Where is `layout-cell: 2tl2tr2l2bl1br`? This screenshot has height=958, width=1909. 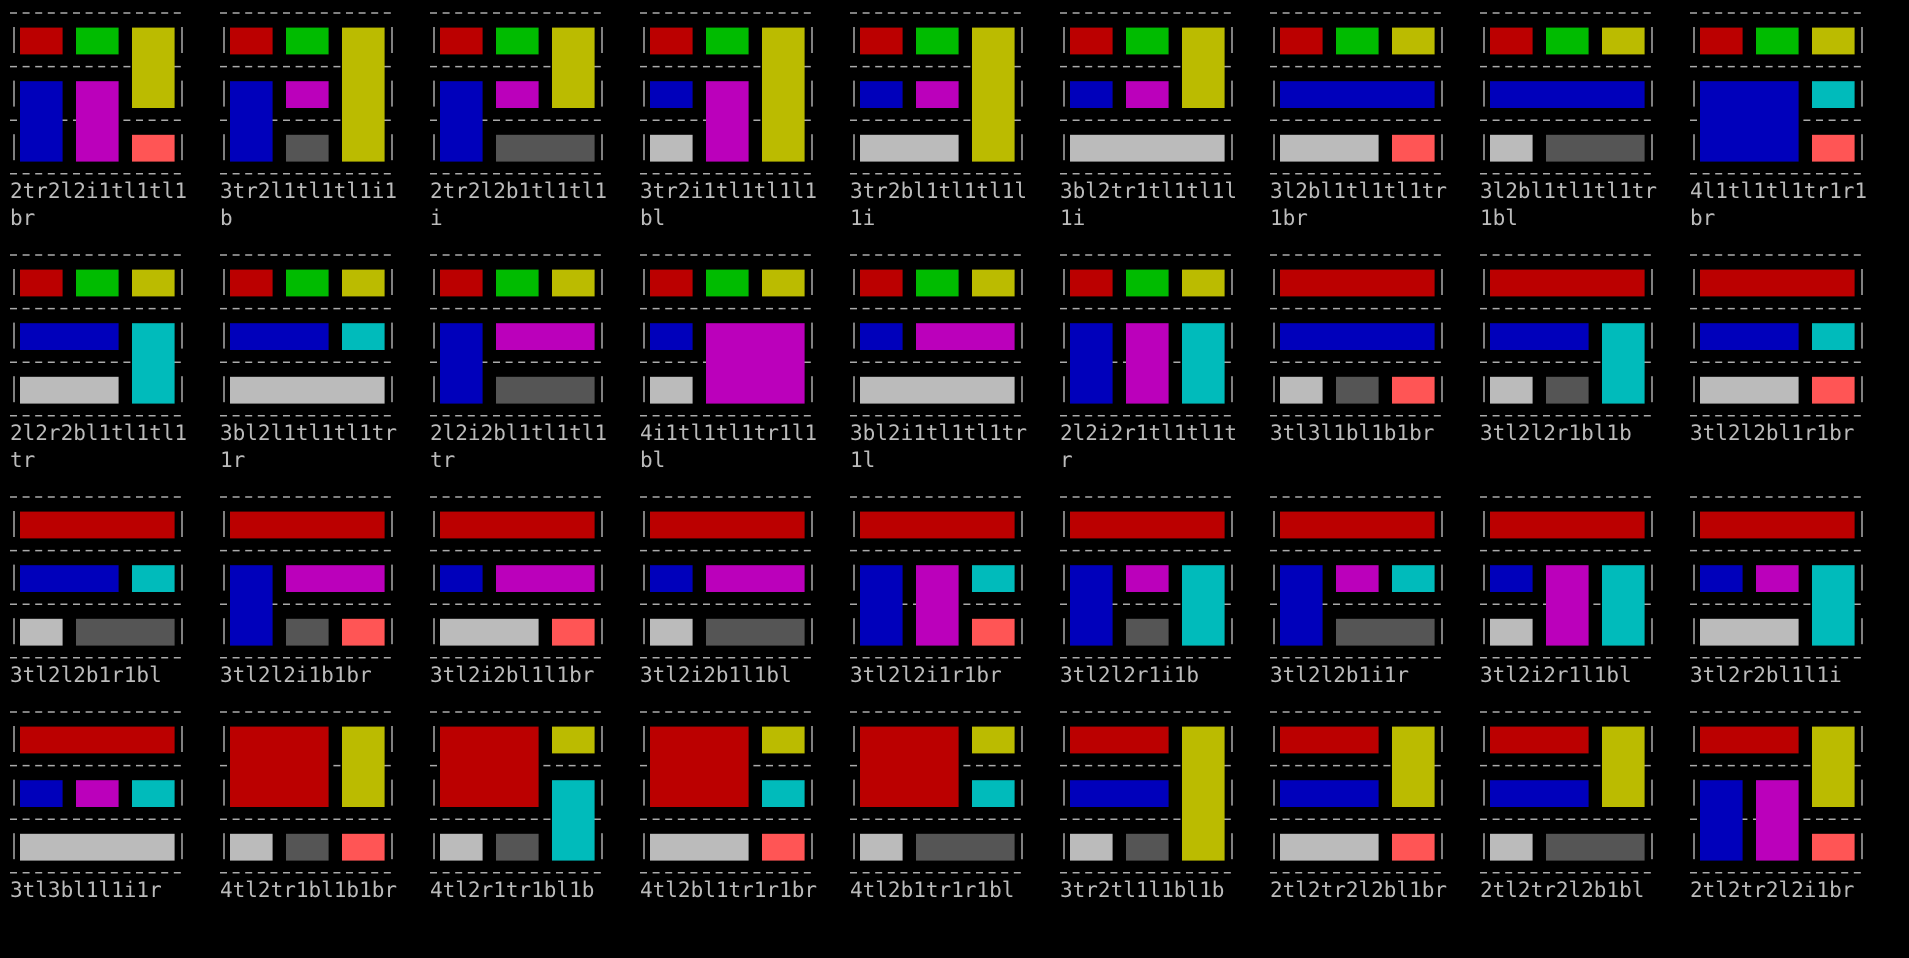 layout-cell: 2tl2tr2l2bl1br is located at coordinates (1365, 806).